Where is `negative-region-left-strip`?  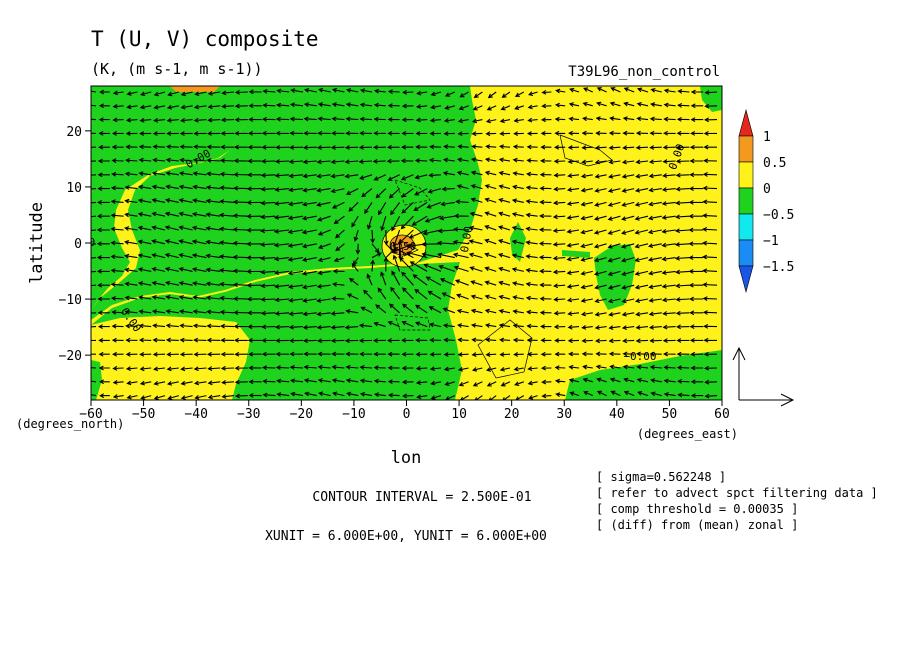
negative-region-left-strip is located at coordinates (96, 380).